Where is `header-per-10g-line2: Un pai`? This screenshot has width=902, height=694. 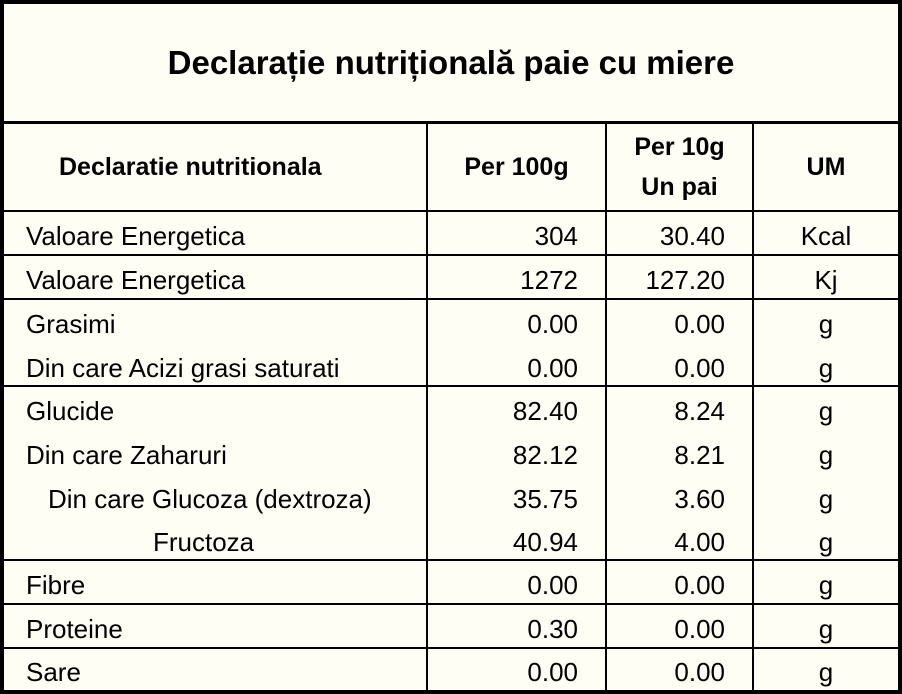 header-per-10g-line2: Un pai is located at coordinates (679, 187).